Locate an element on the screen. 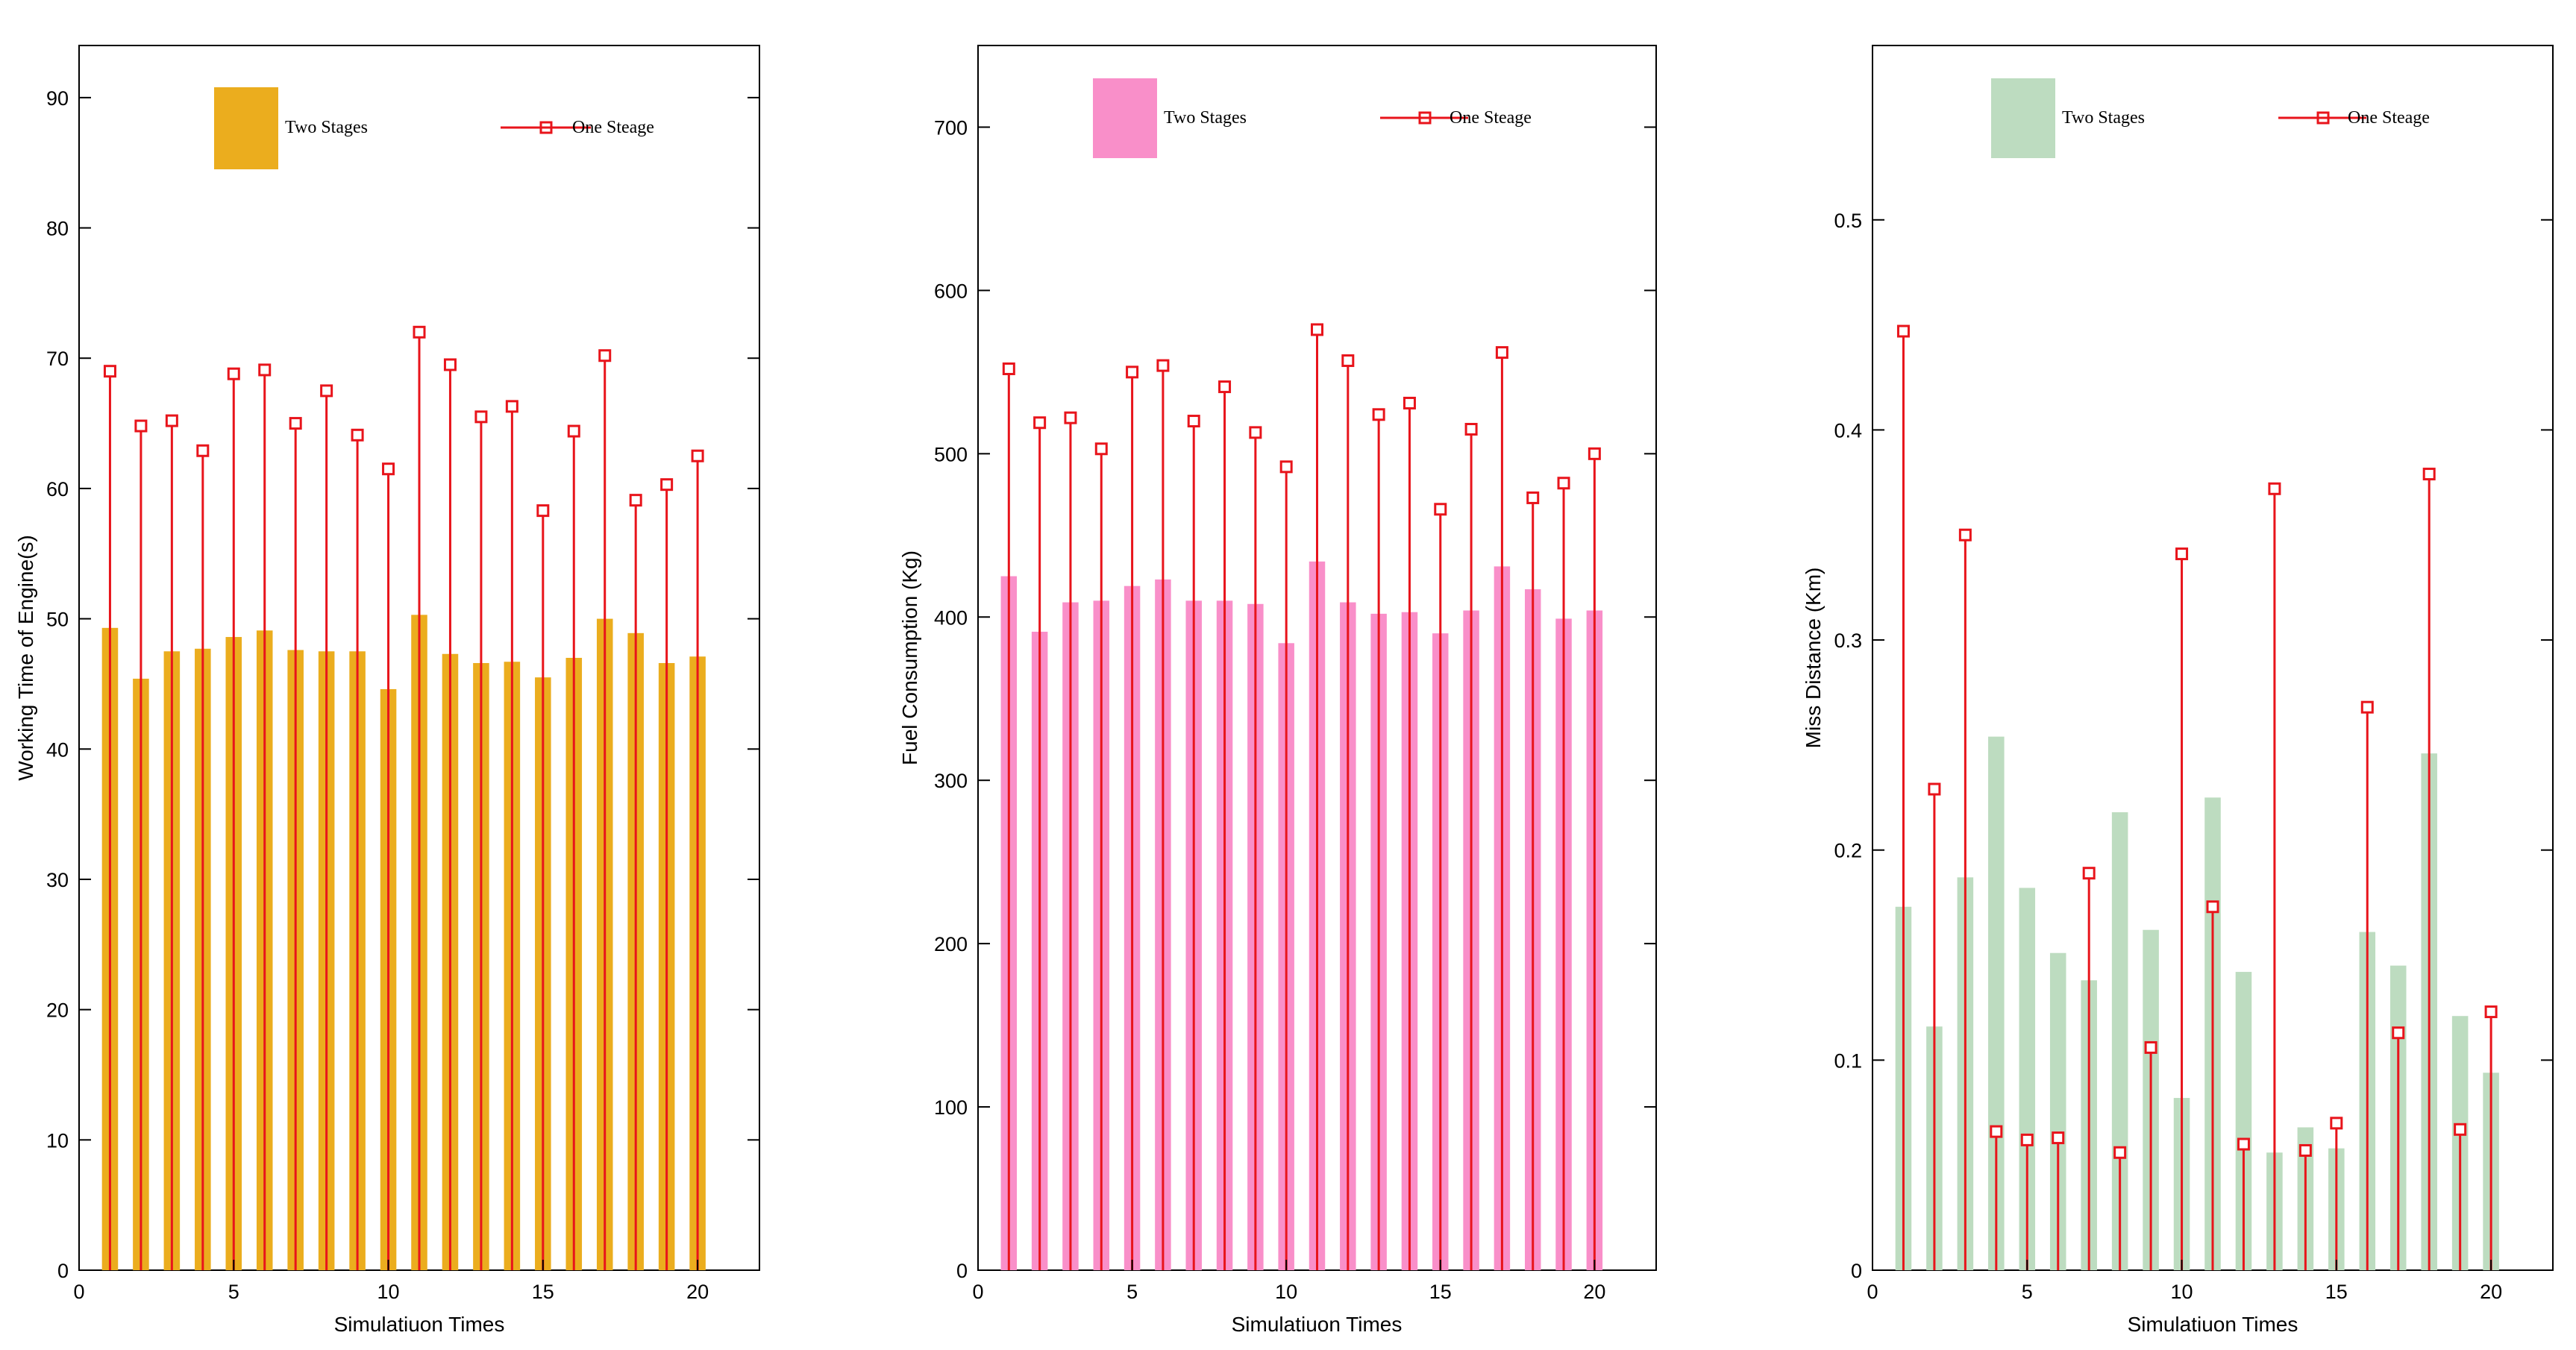 Image resolution: width=2576 pixels, height=1350 pixels. y-tick-label: 600 is located at coordinates (951, 291).